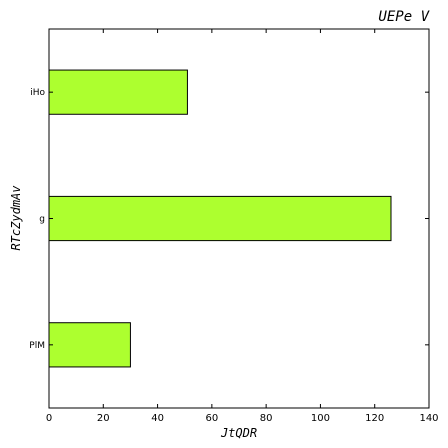  I want to click on y-tick-label: PlM, so click(37, 346).